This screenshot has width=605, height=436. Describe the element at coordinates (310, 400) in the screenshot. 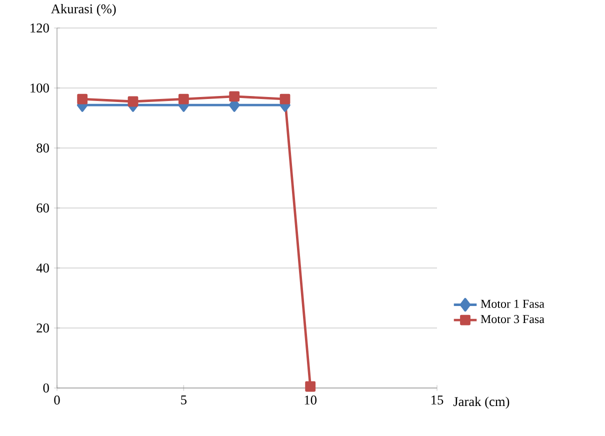

I see `x-tick-label: 10` at that location.